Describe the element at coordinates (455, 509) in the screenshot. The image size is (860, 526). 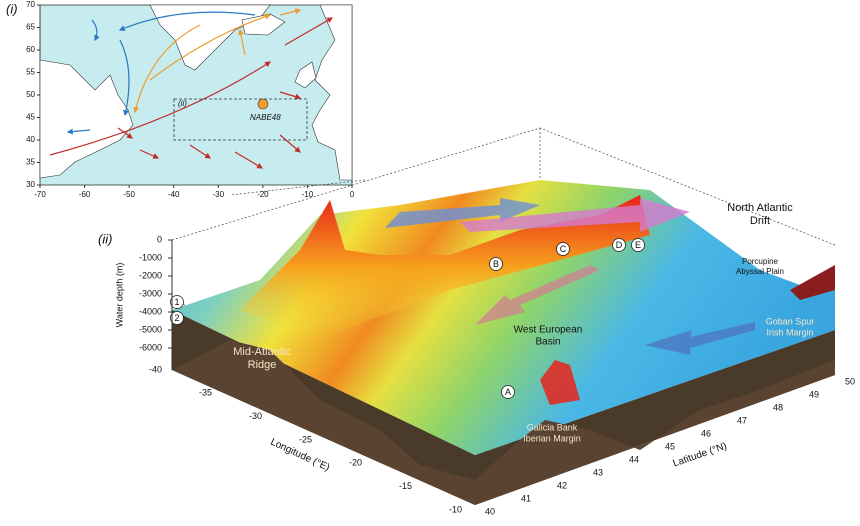
I see `longitude-tick-label: -10` at that location.